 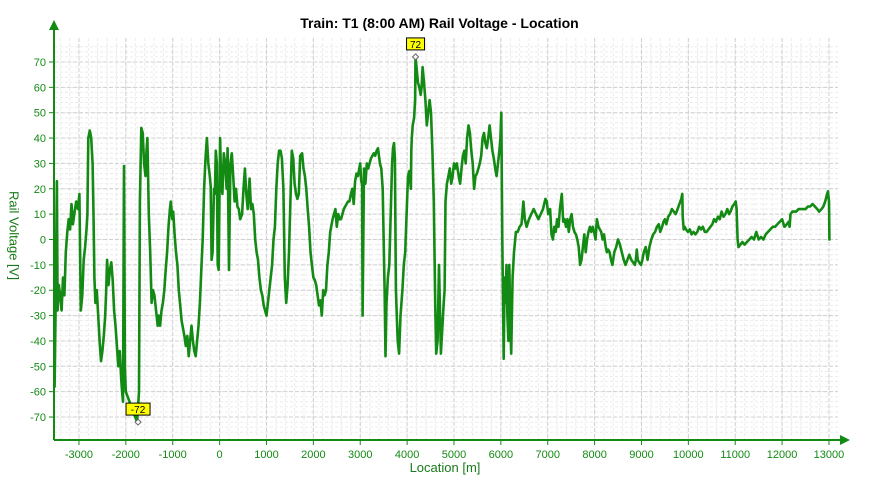 I want to click on x-tick-label: -1000, so click(x=173, y=455).